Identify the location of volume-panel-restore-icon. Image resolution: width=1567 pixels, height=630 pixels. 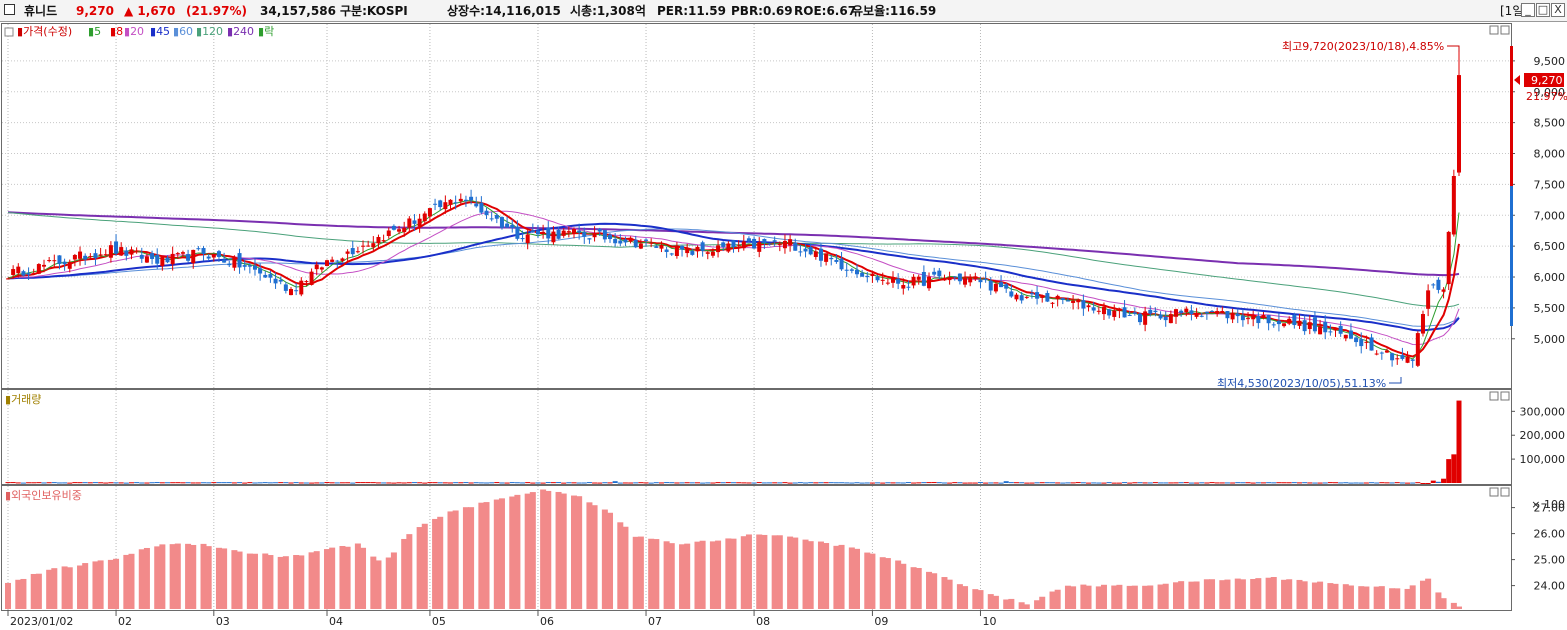
(1494, 396).